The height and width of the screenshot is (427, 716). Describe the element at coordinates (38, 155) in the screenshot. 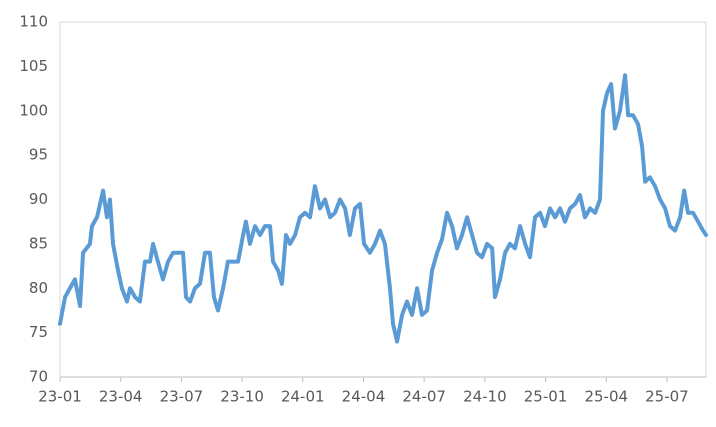

I see `y-tick-label: 95` at that location.